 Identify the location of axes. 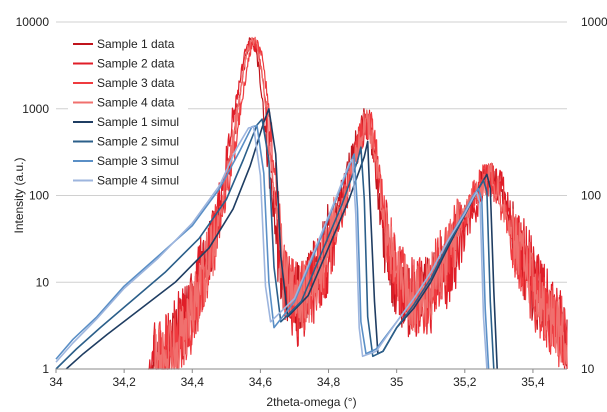
(311, 370).